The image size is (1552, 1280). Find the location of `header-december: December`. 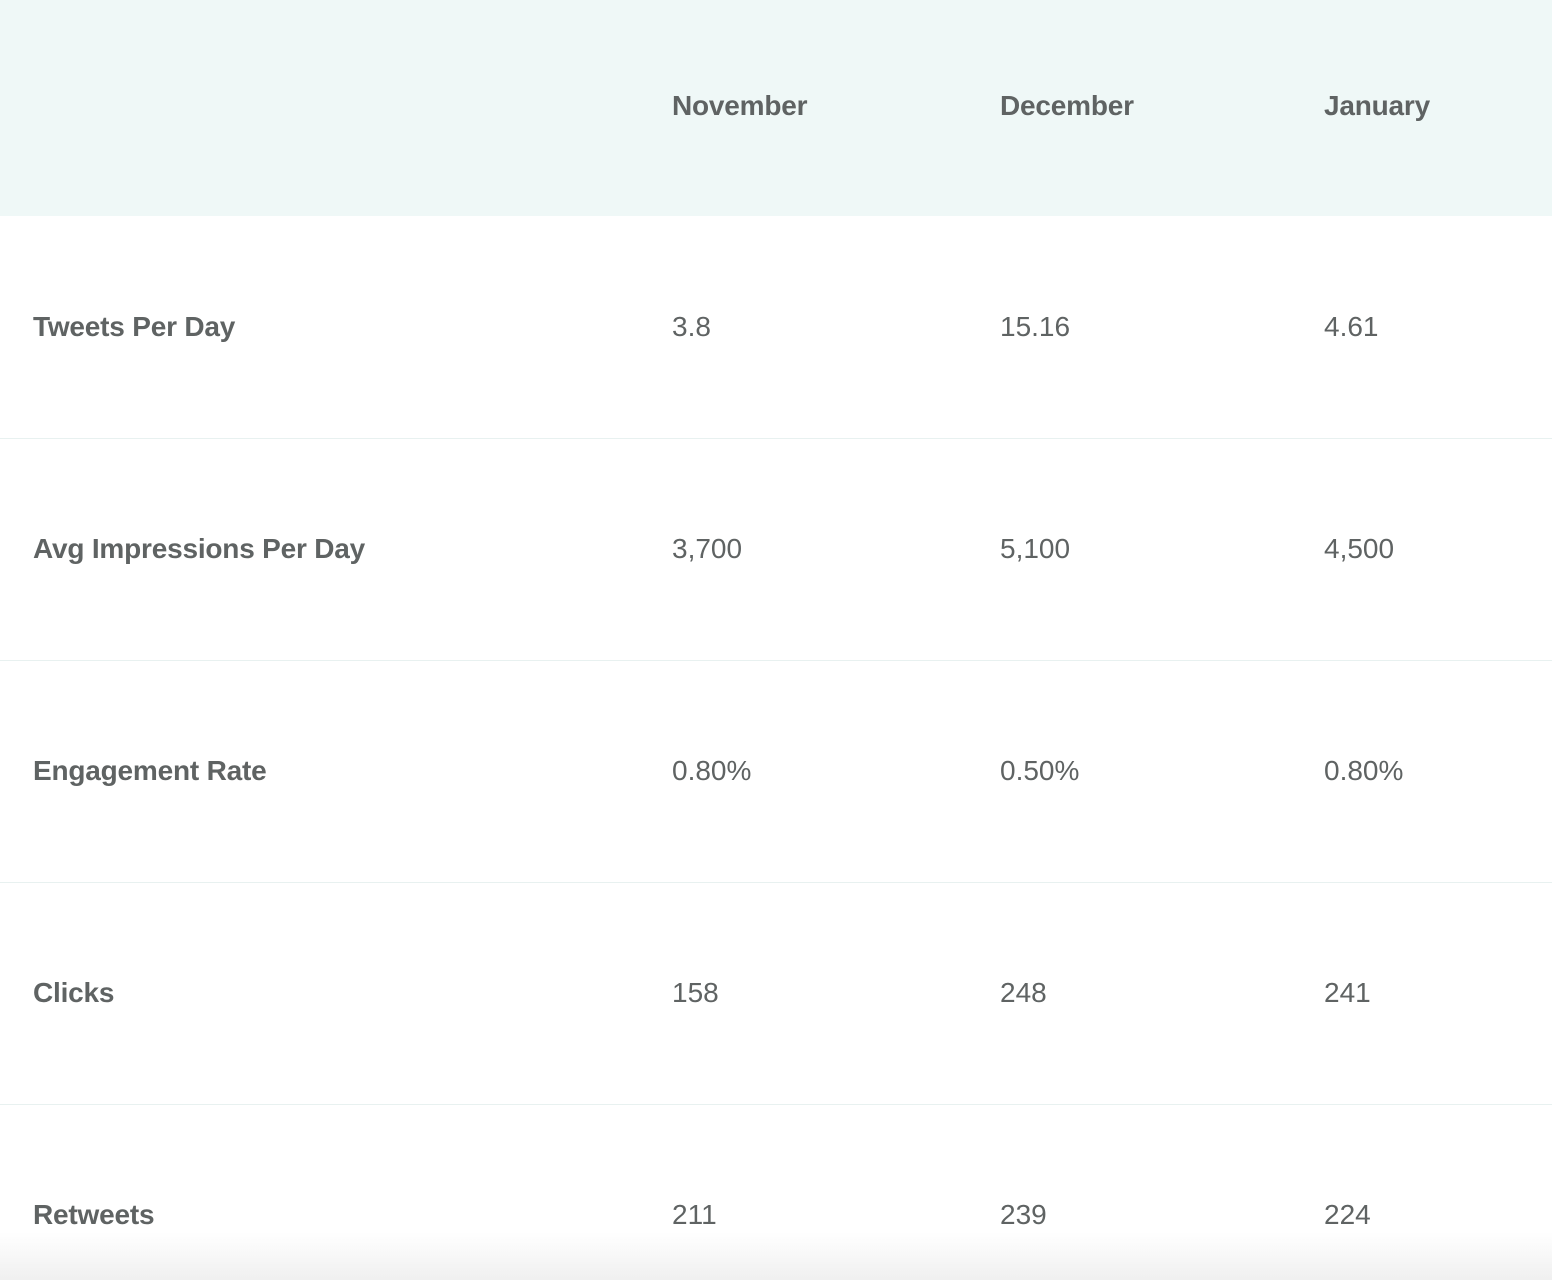

header-december: December is located at coordinates (1067, 105).